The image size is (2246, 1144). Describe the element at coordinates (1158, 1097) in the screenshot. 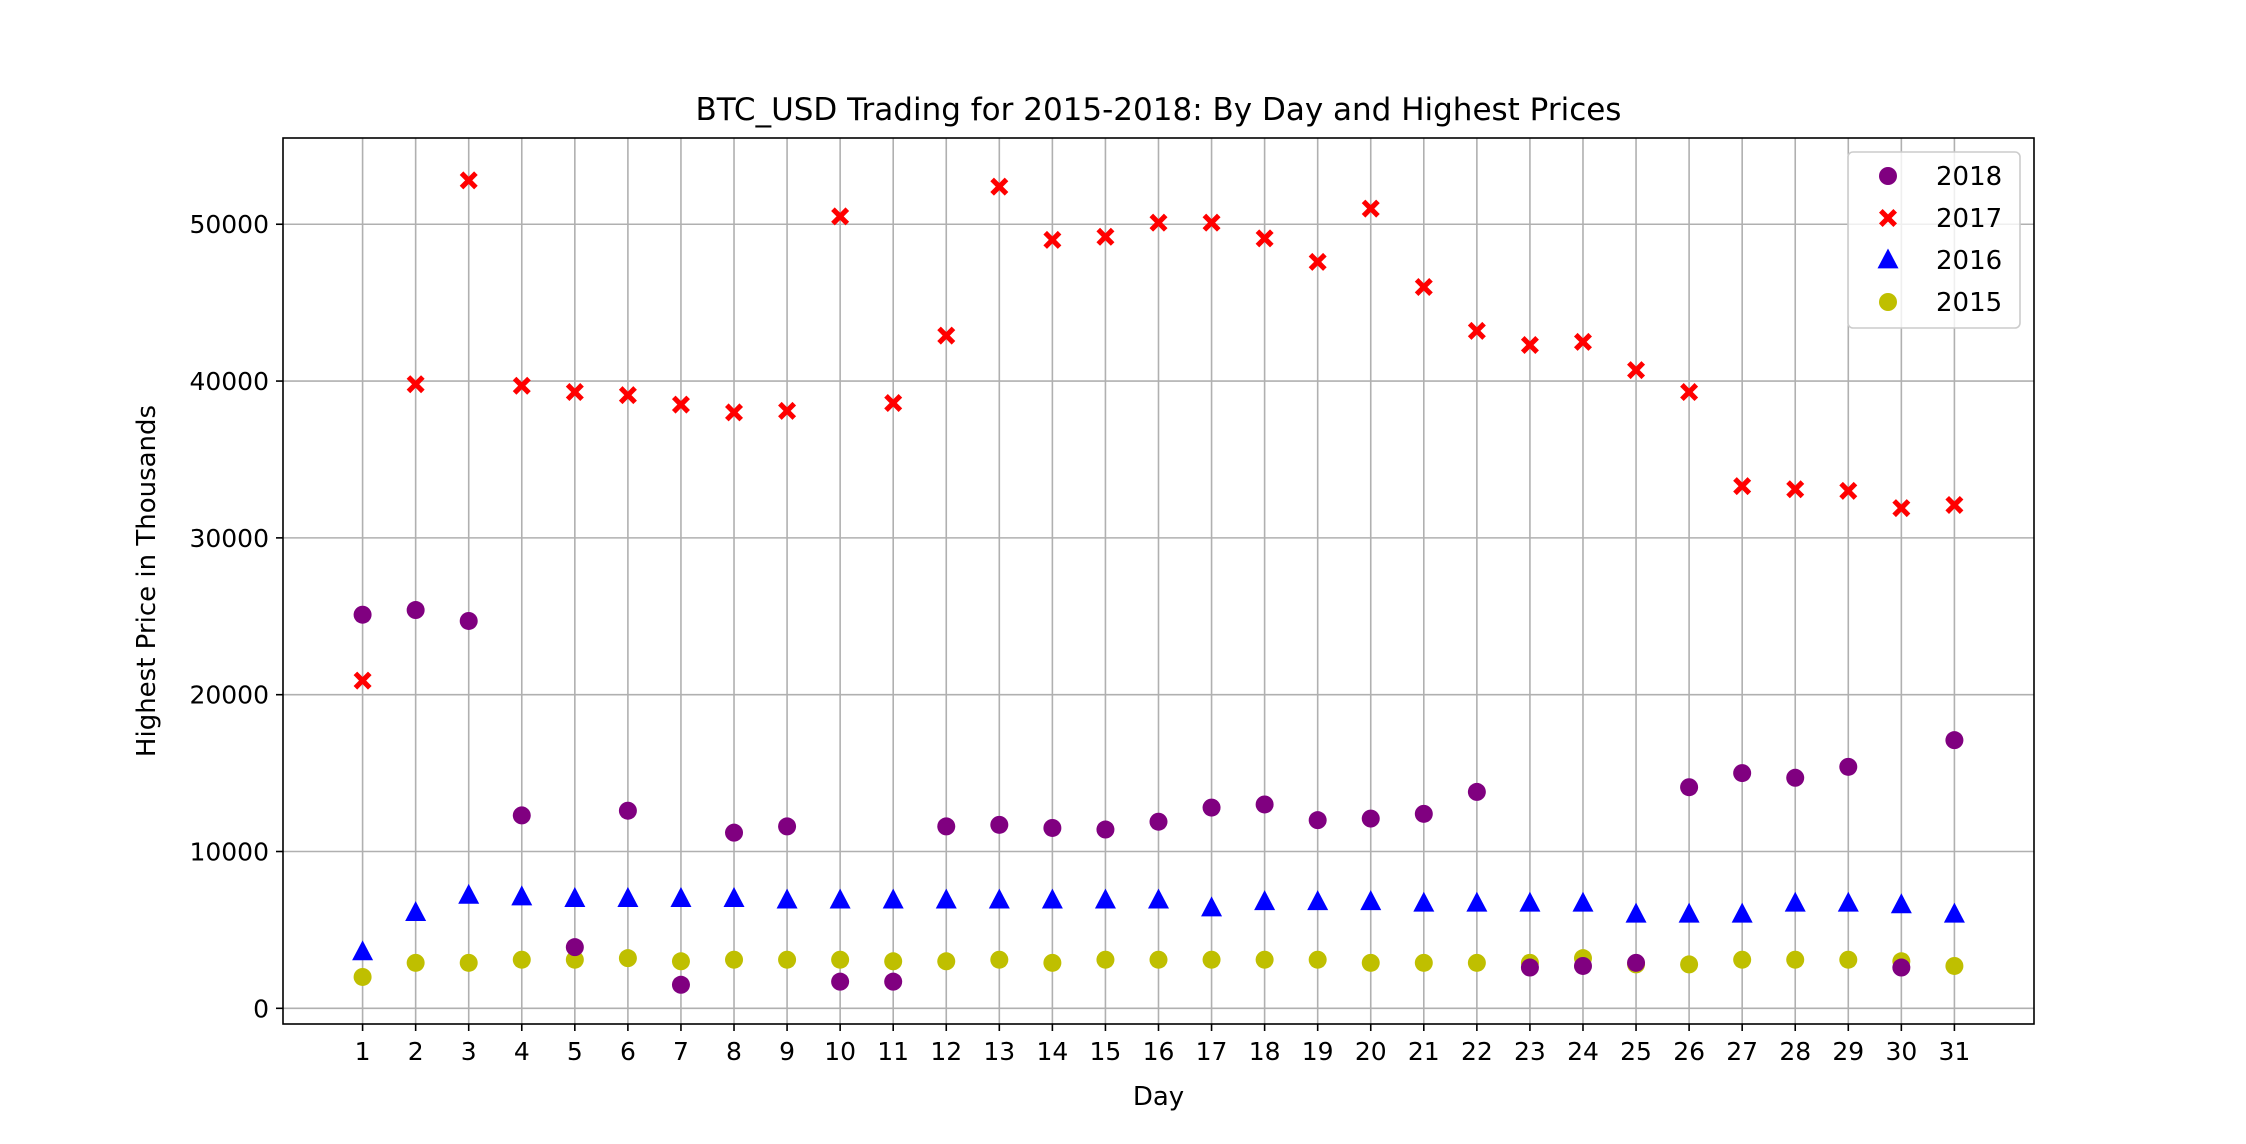

I see `x-axis-label: Day` at that location.